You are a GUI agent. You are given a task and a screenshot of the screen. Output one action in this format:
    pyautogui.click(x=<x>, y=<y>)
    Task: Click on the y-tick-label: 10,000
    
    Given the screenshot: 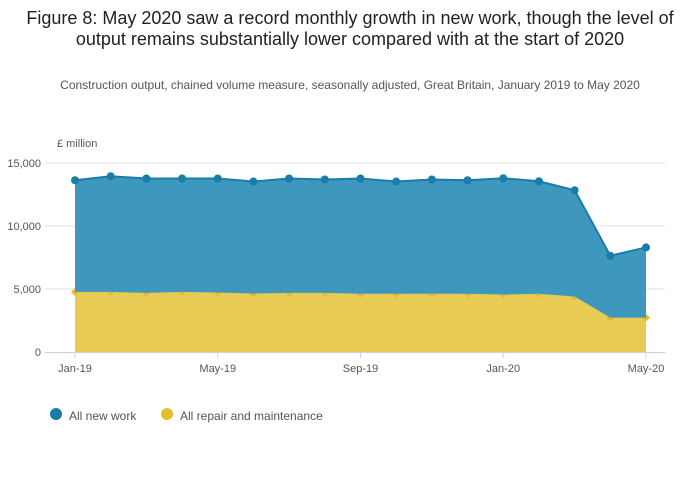 What is the action you would take?
    pyautogui.click(x=24, y=227)
    